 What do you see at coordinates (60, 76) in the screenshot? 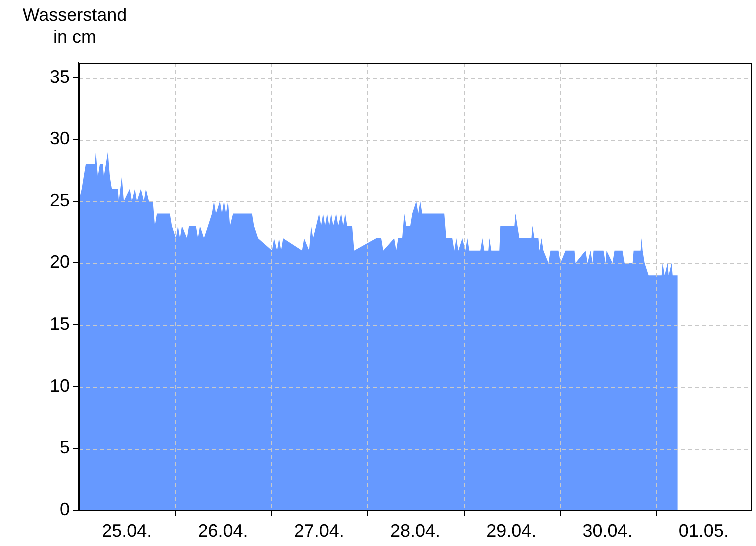
I see `y-tick-label: 35` at bounding box center [60, 76].